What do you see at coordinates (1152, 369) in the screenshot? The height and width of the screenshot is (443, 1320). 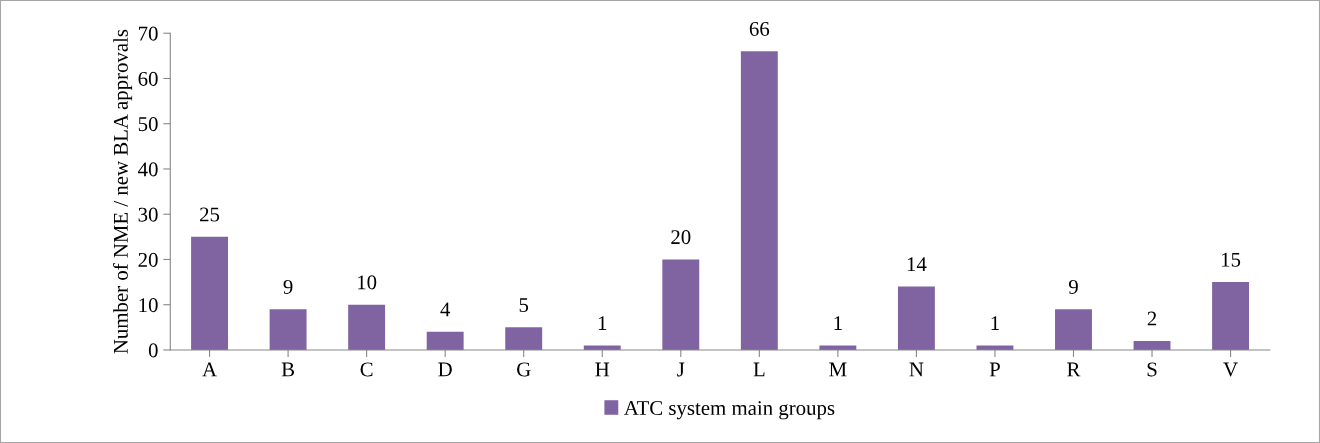 I see `x-tick-label: S` at bounding box center [1152, 369].